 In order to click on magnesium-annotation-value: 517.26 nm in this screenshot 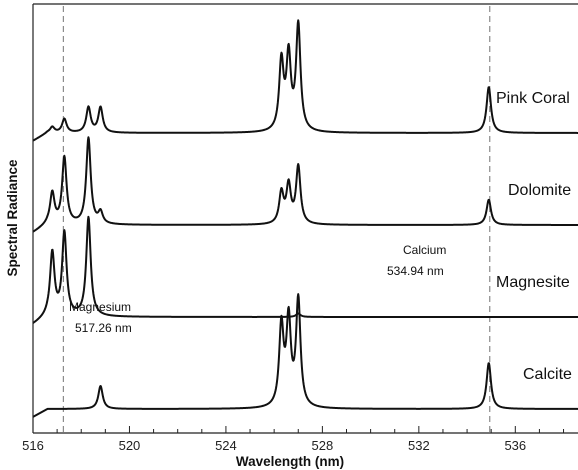, I will do `click(103, 328)`.